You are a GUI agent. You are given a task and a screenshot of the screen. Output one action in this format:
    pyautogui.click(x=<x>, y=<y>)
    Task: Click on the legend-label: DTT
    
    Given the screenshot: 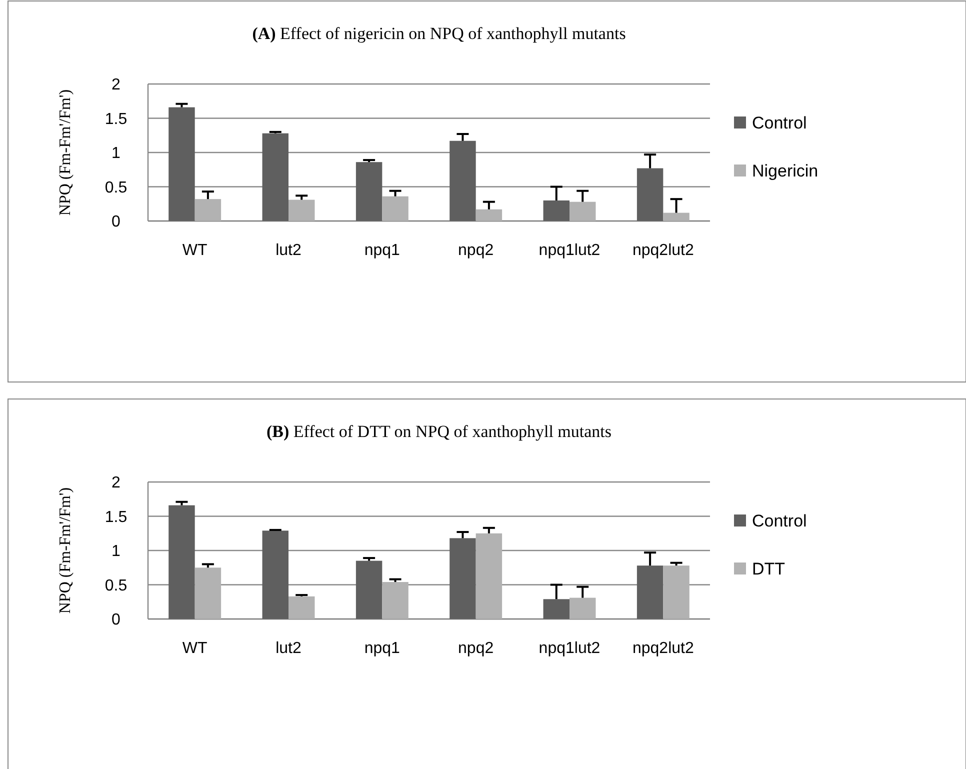 What is the action you would take?
    pyautogui.click(x=769, y=568)
    